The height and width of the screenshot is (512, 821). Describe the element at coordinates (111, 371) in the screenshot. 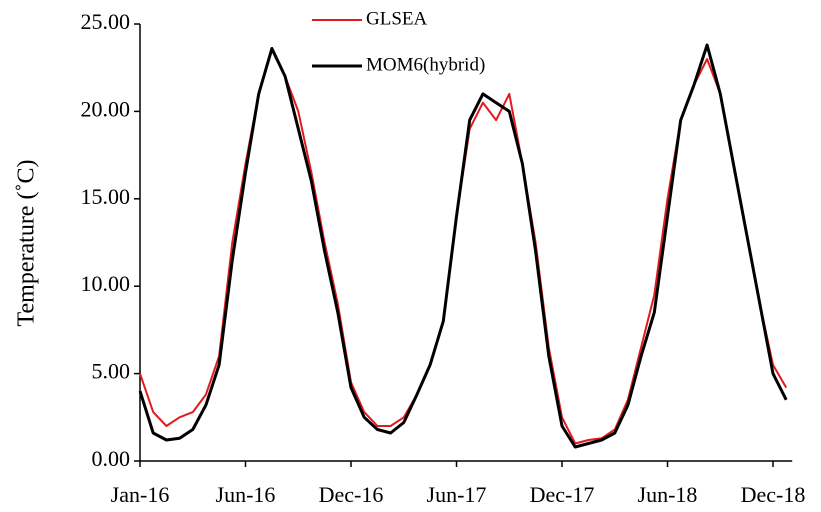

I see `y-tick-label: 5.00` at that location.